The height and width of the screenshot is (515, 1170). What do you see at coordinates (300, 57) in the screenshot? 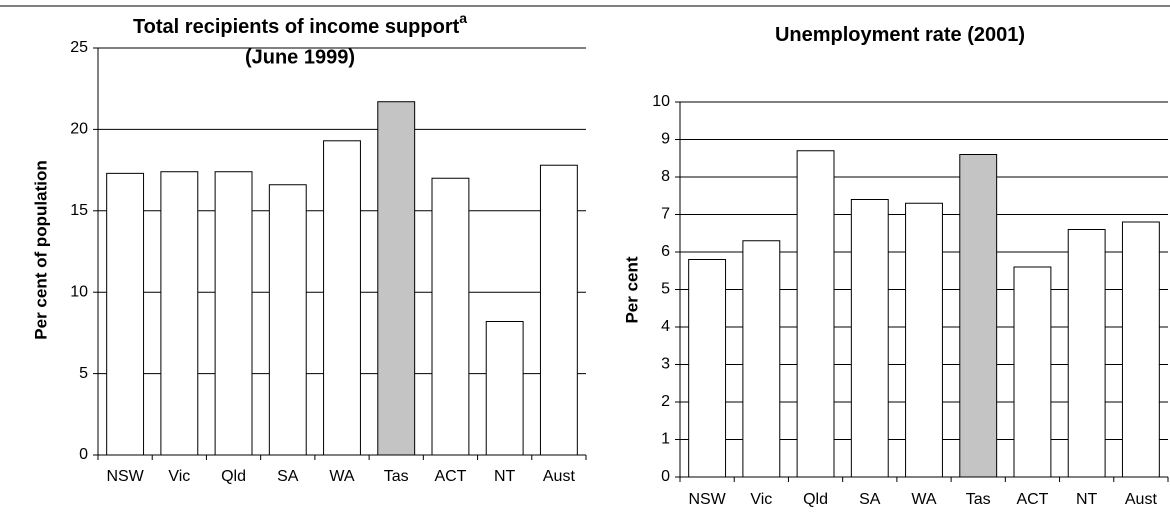
I see `chart-subtitle: (June 1999)` at bounding box center [300, 57].